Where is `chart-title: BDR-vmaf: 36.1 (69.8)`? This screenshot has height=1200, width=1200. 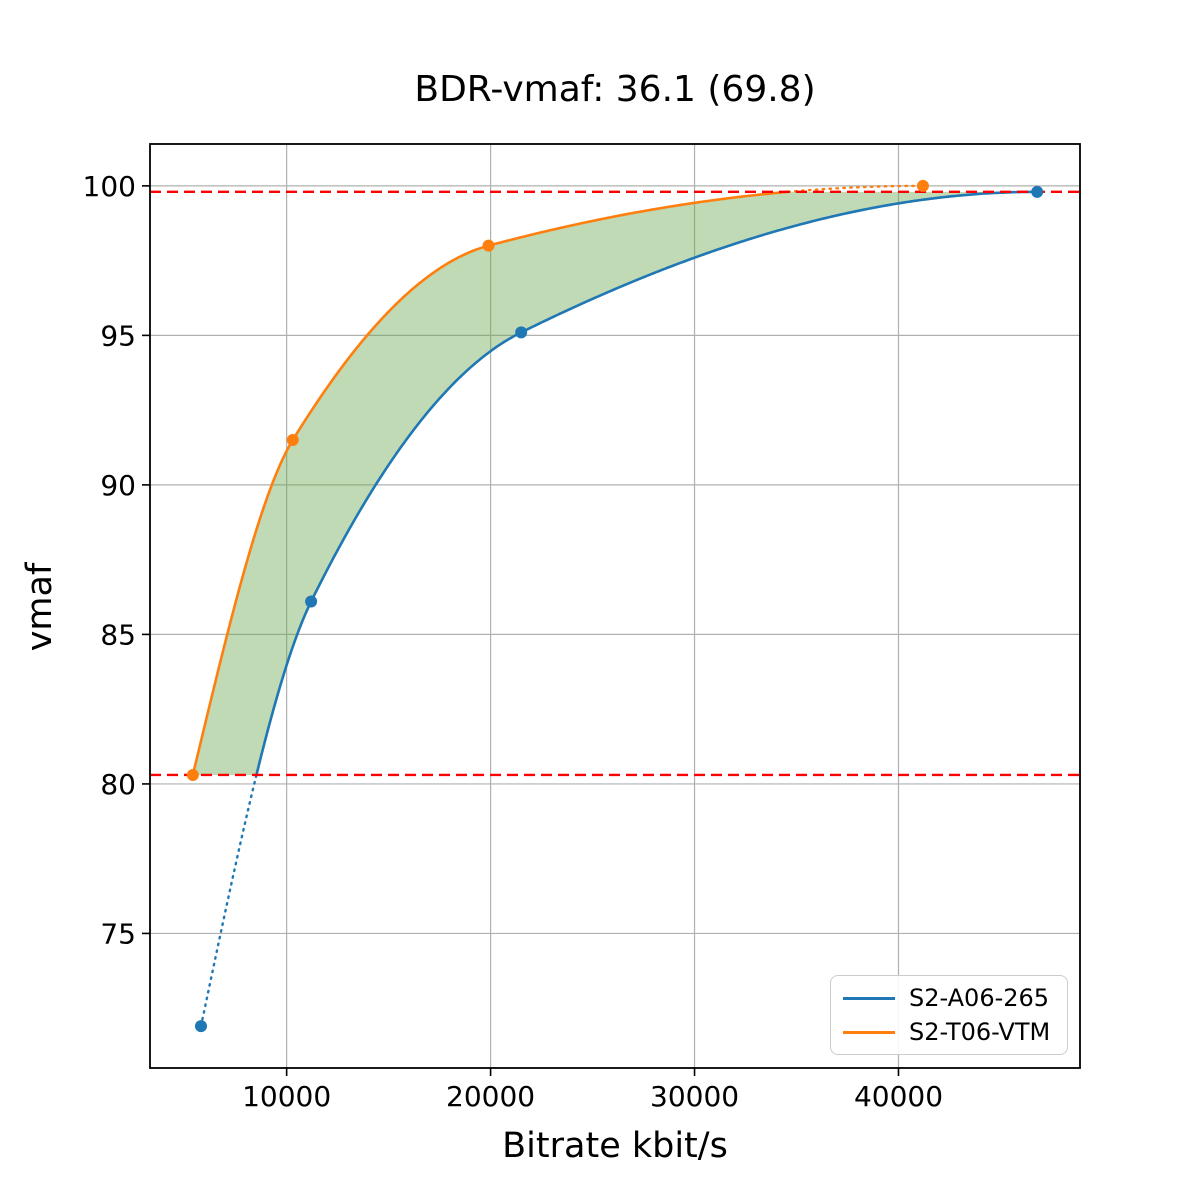 chart-title: BDR-vmaf: 36.1 (69.8) is located at coordinates (615, 89).